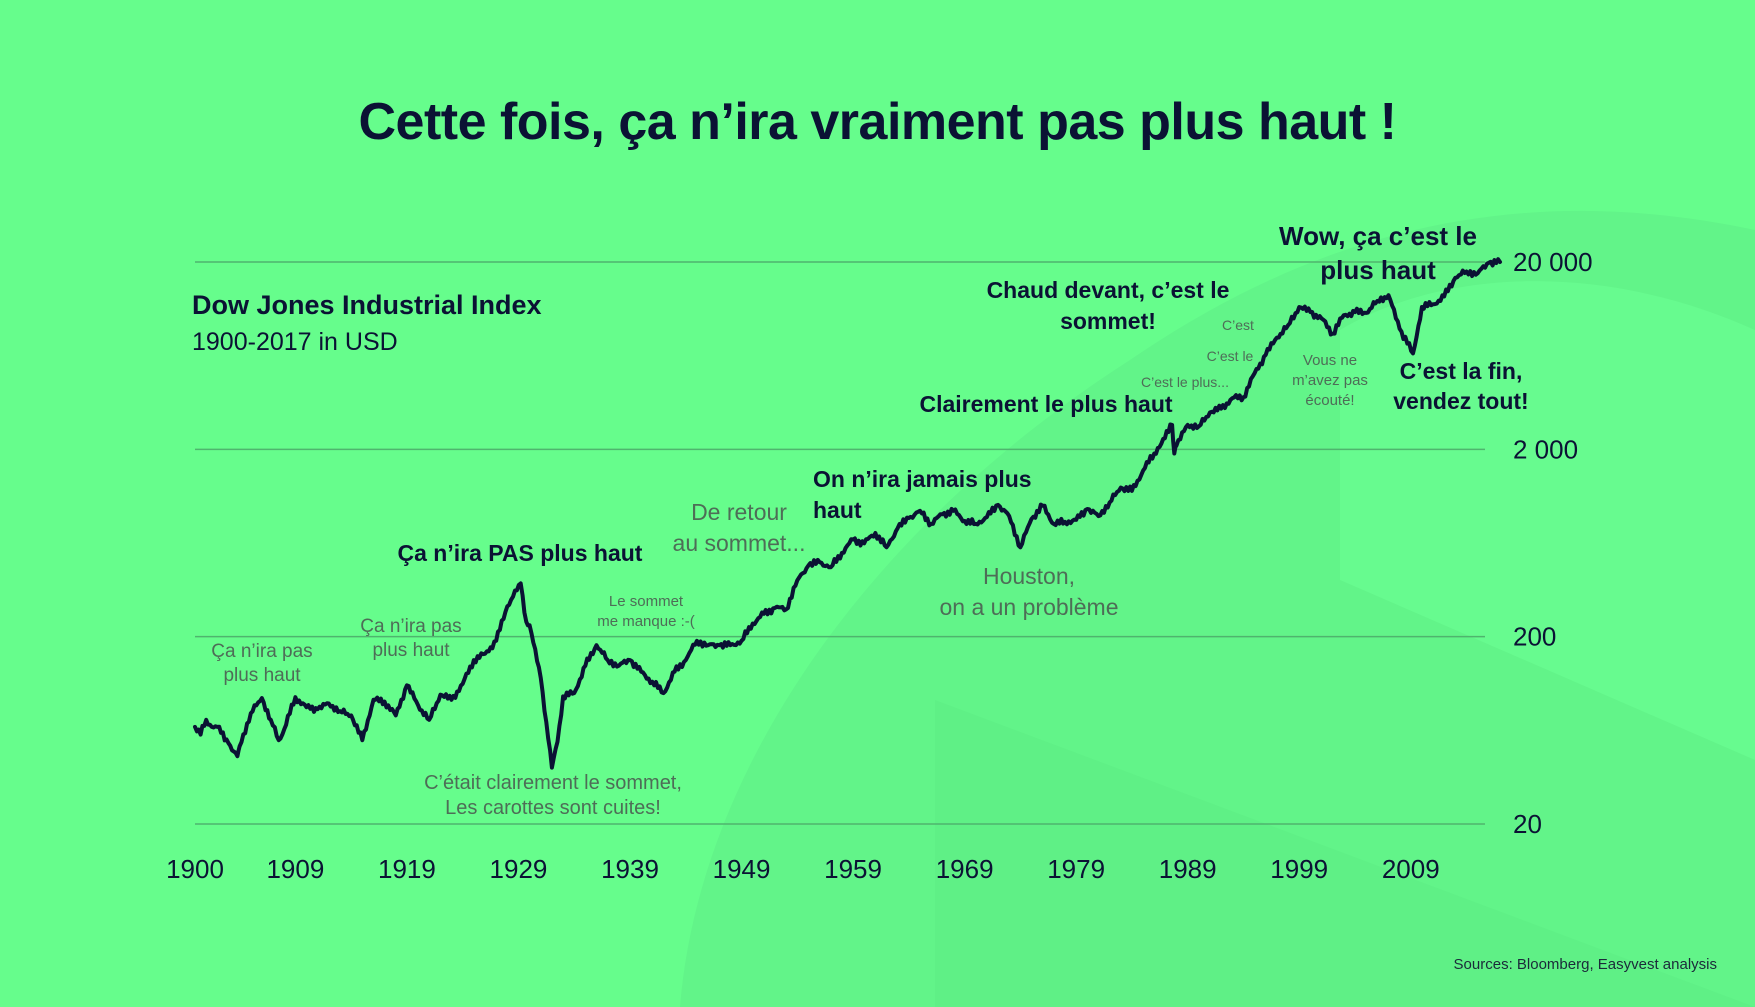 This screenshot has height=1007, width=1755. I want to click on annotation-line: on a un problème, so click(1028, 607).